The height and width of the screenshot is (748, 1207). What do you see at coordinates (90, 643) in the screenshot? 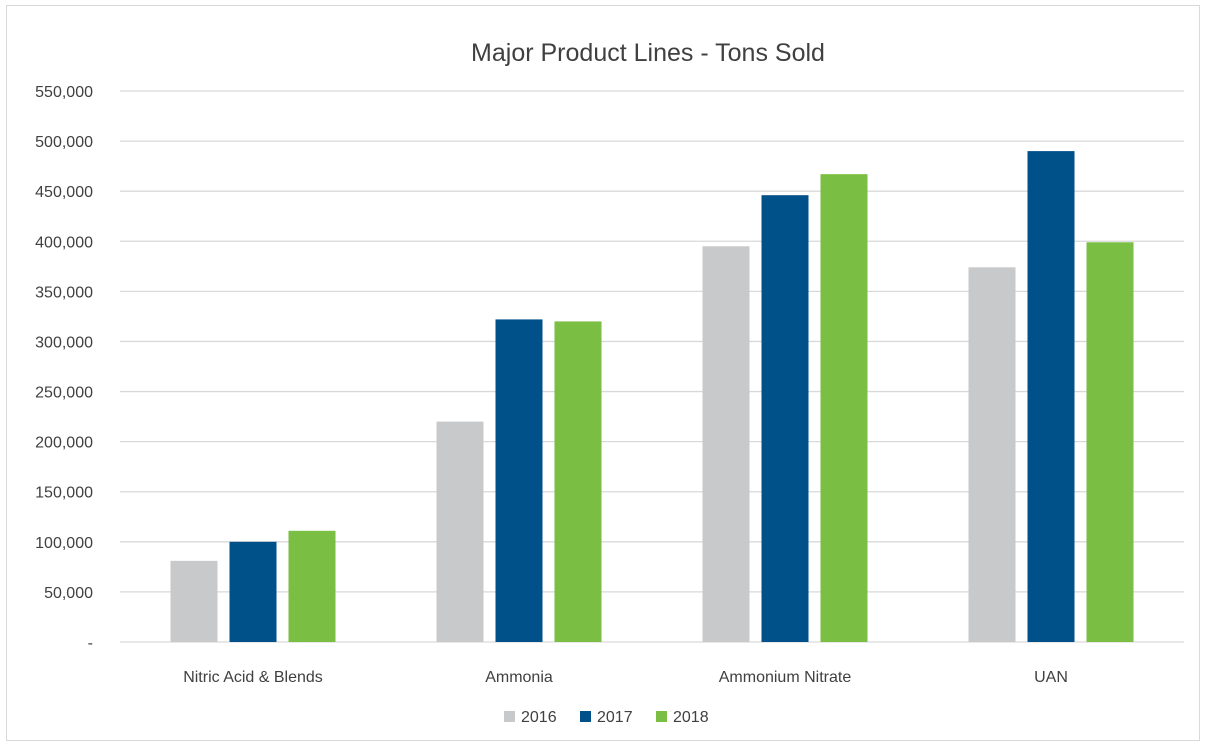
I see `y-tick-label: -` at bounding box center [90, 643].